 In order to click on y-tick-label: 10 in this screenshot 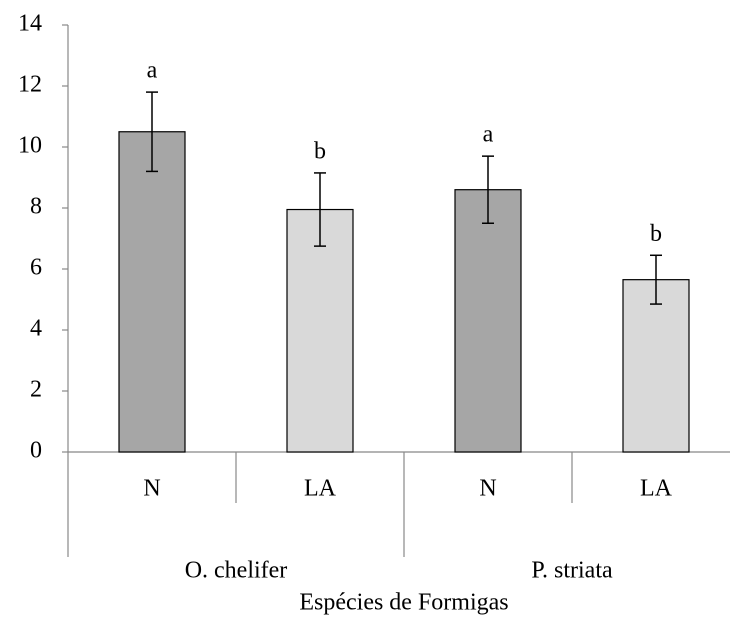, I will do `click(30, 146)`.